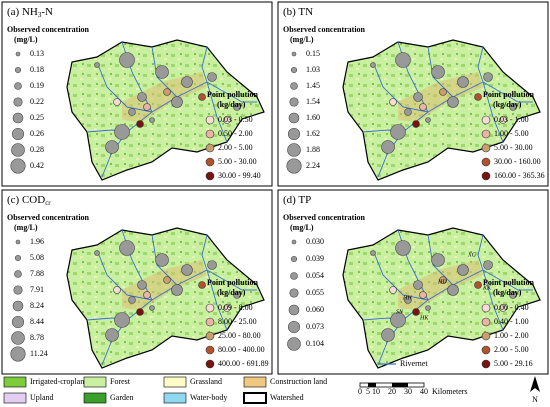  Describe the element at coordinates (235, 119) in the screenshot. I see `pp-legend-value: 0.03 - 0.50` at that location.